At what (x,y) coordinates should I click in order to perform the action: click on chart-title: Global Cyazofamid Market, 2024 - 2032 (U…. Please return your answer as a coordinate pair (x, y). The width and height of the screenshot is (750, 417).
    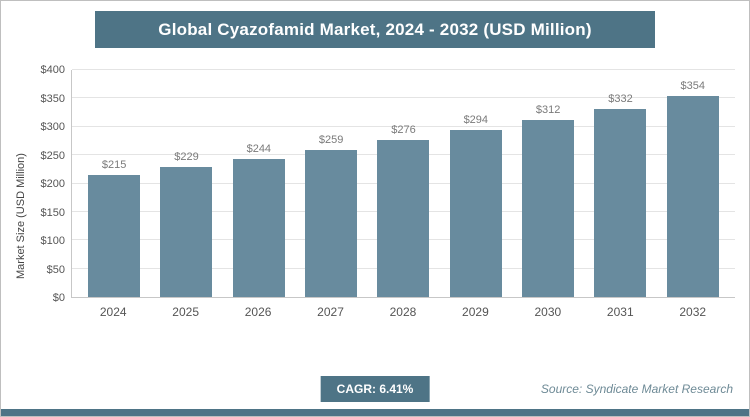
    Looking at the image, I should click on (375, 29).